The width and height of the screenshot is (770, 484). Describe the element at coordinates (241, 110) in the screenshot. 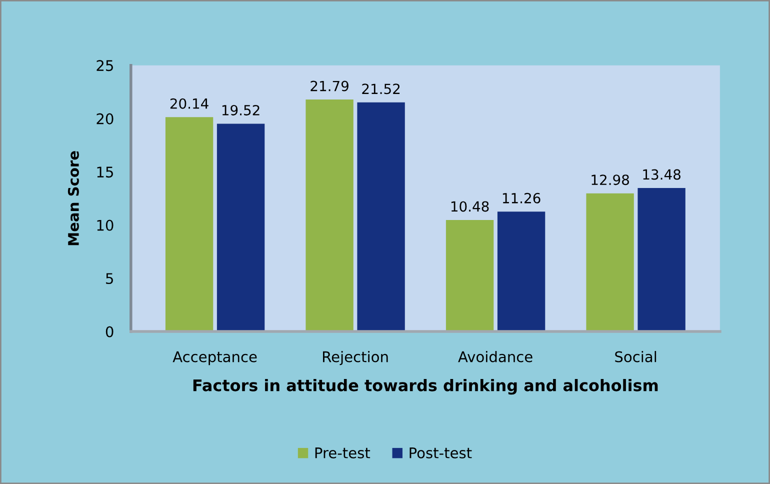

I see `data-label: 19.52` at that location.